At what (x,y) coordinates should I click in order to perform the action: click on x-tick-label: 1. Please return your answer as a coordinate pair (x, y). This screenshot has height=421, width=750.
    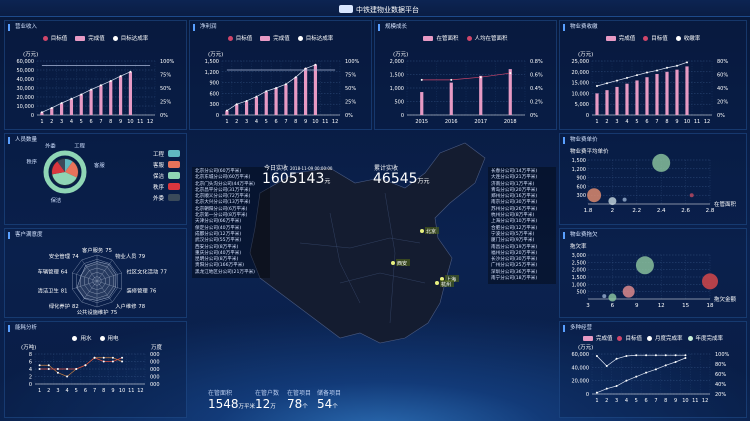
    Looking at the image, I should click on (596, 122).